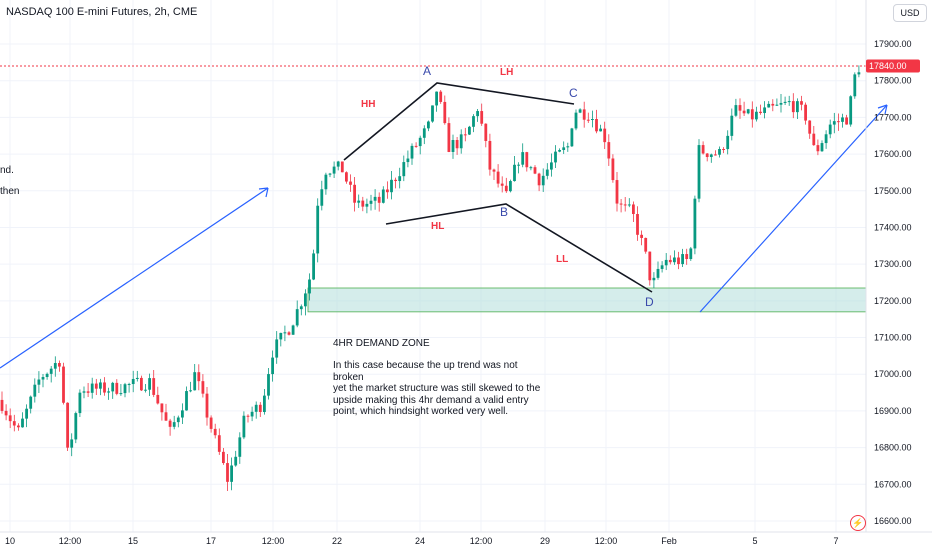 This screenshot has height=555, width=932. Describe the element at coordinates (368, 104) in the screenshot. I see `label-hh: HH` at that location.